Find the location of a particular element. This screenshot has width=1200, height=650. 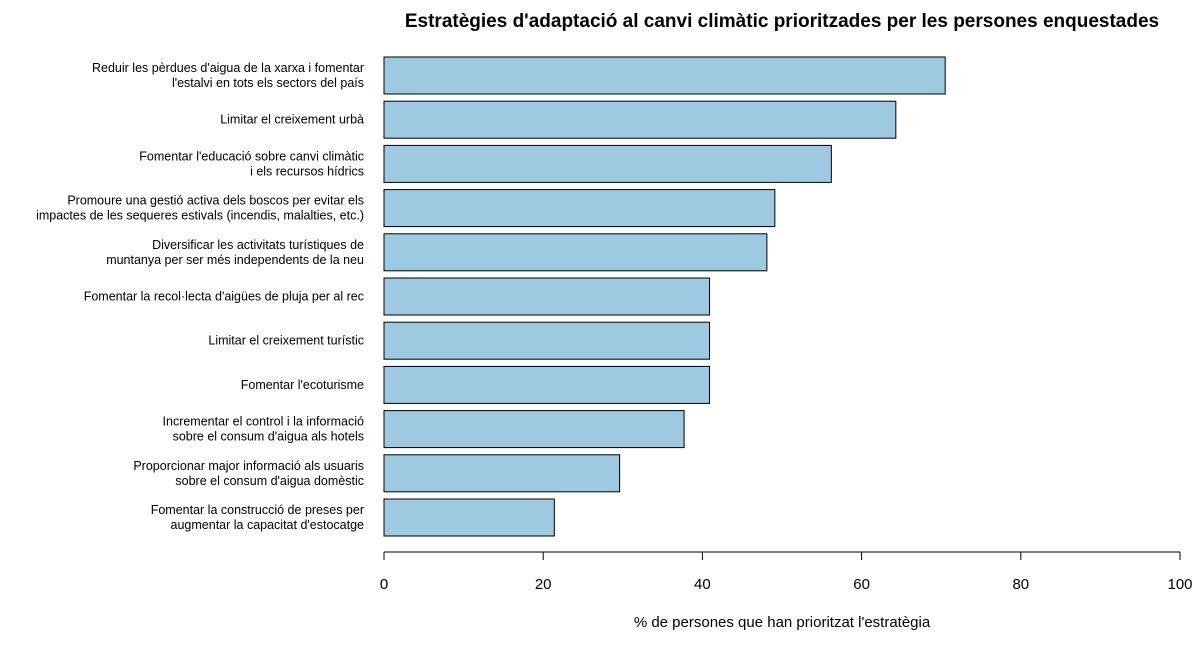

x-tick-label: 100 is located at coordinates (1179, 584).